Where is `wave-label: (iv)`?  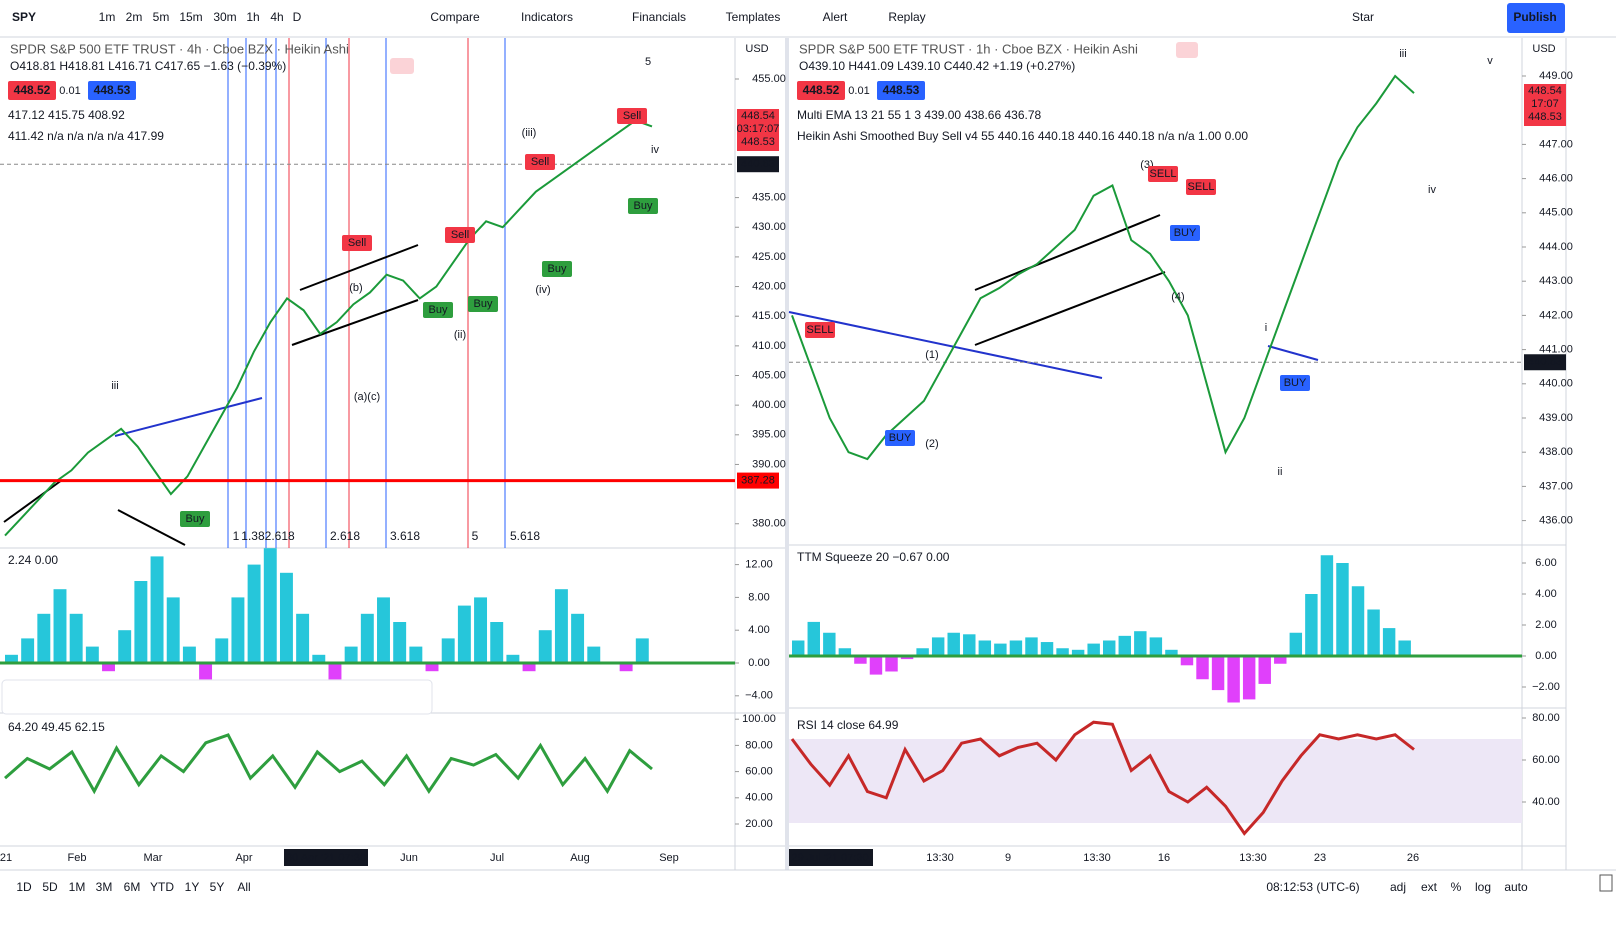
wave-label: (iv) is located at coordinates (542, 290).